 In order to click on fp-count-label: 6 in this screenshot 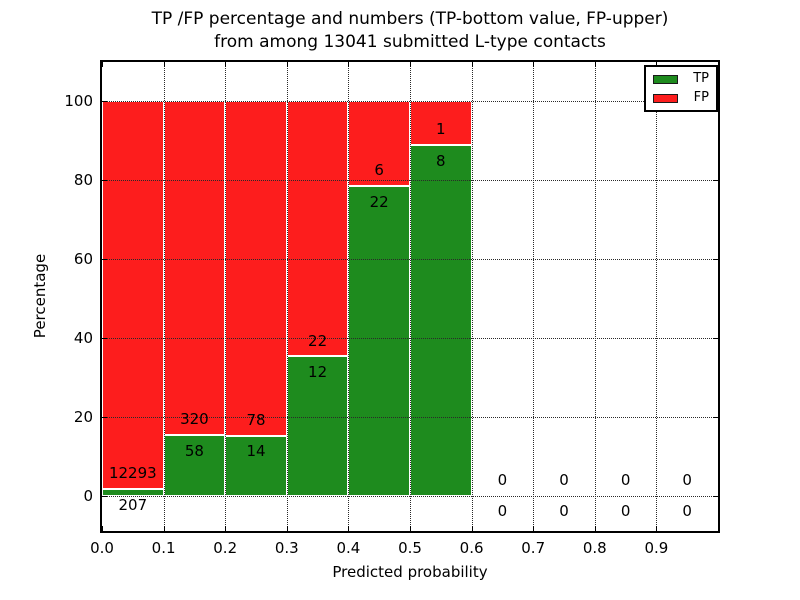, I will do `click(379, 169)`.